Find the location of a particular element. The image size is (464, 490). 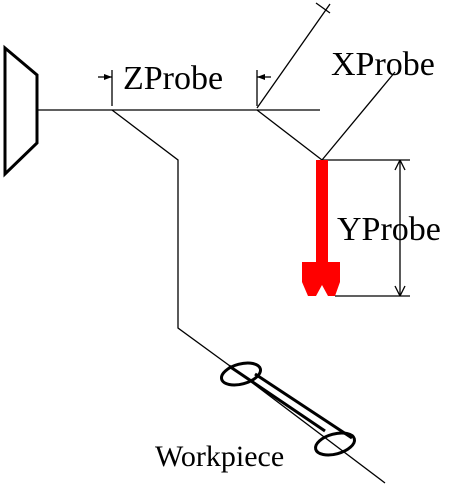

spindle-icon is located at coordinates (21, 111).